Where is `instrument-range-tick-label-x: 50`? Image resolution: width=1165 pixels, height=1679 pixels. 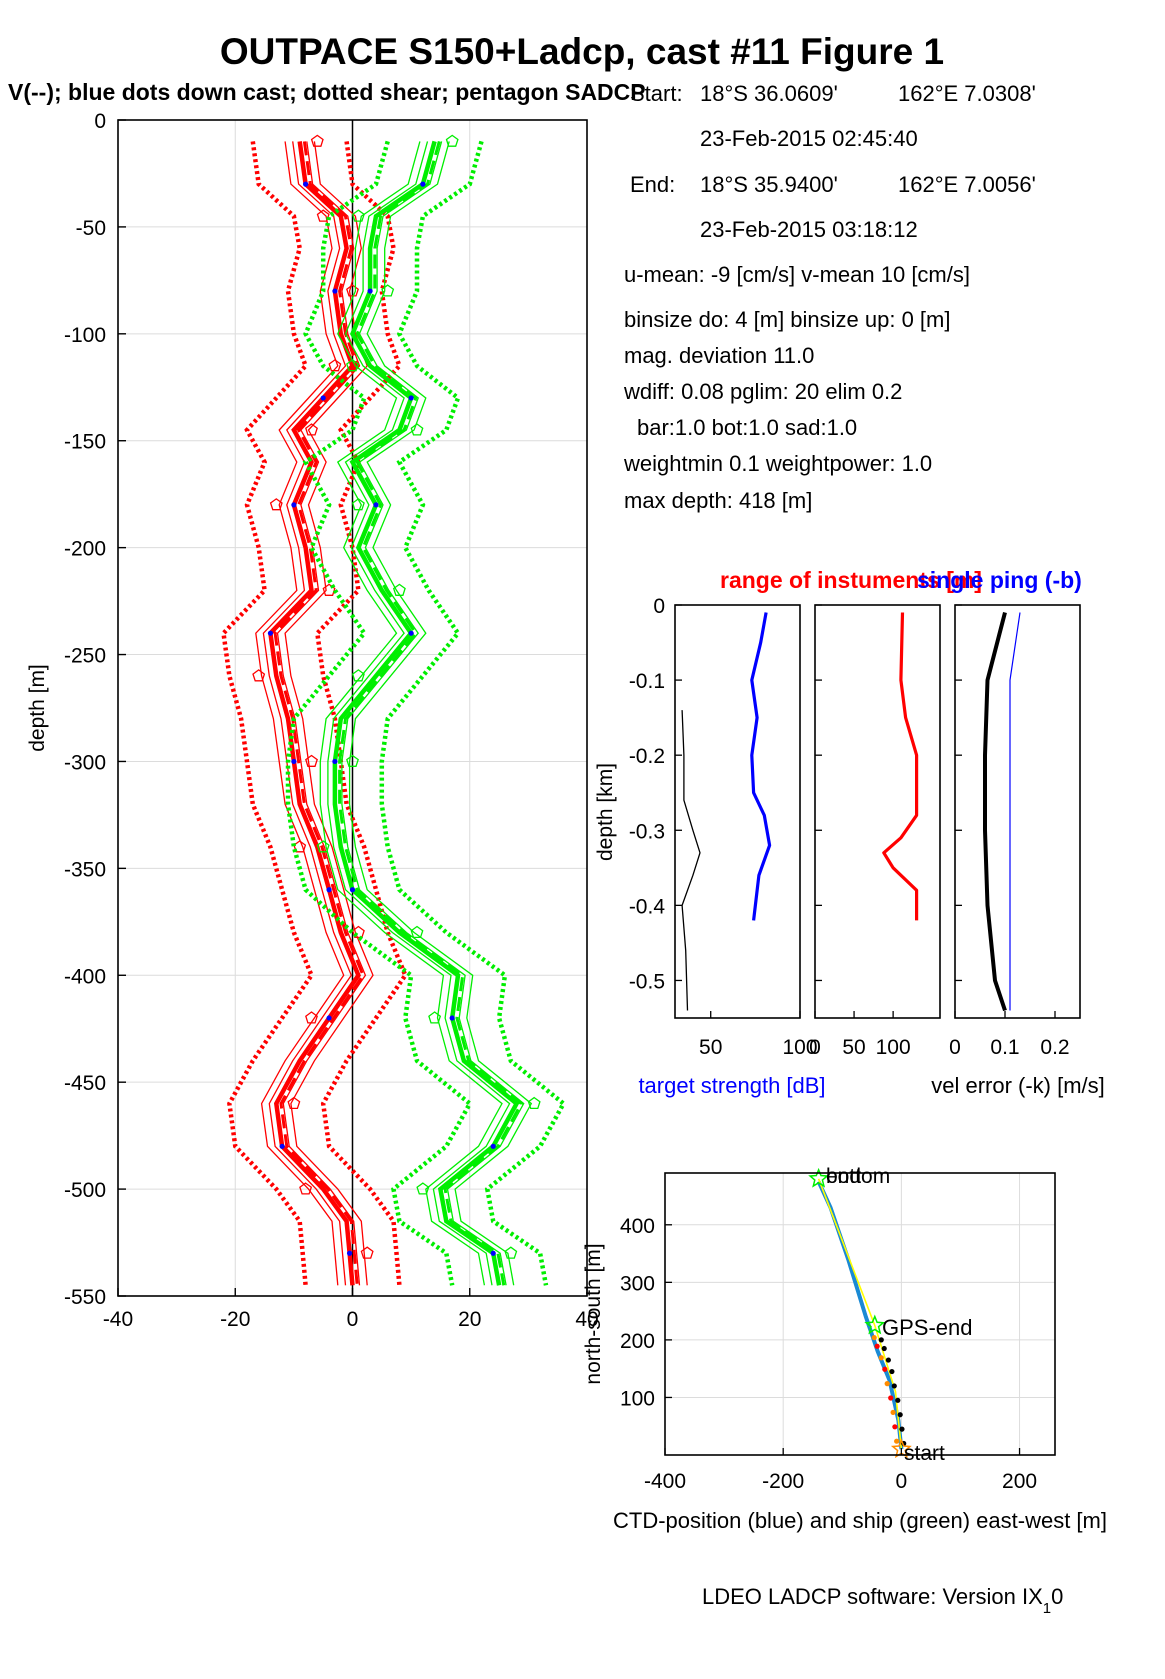 instrument-range-tick-label-x: 50 is located at coordinates (853, 1047).